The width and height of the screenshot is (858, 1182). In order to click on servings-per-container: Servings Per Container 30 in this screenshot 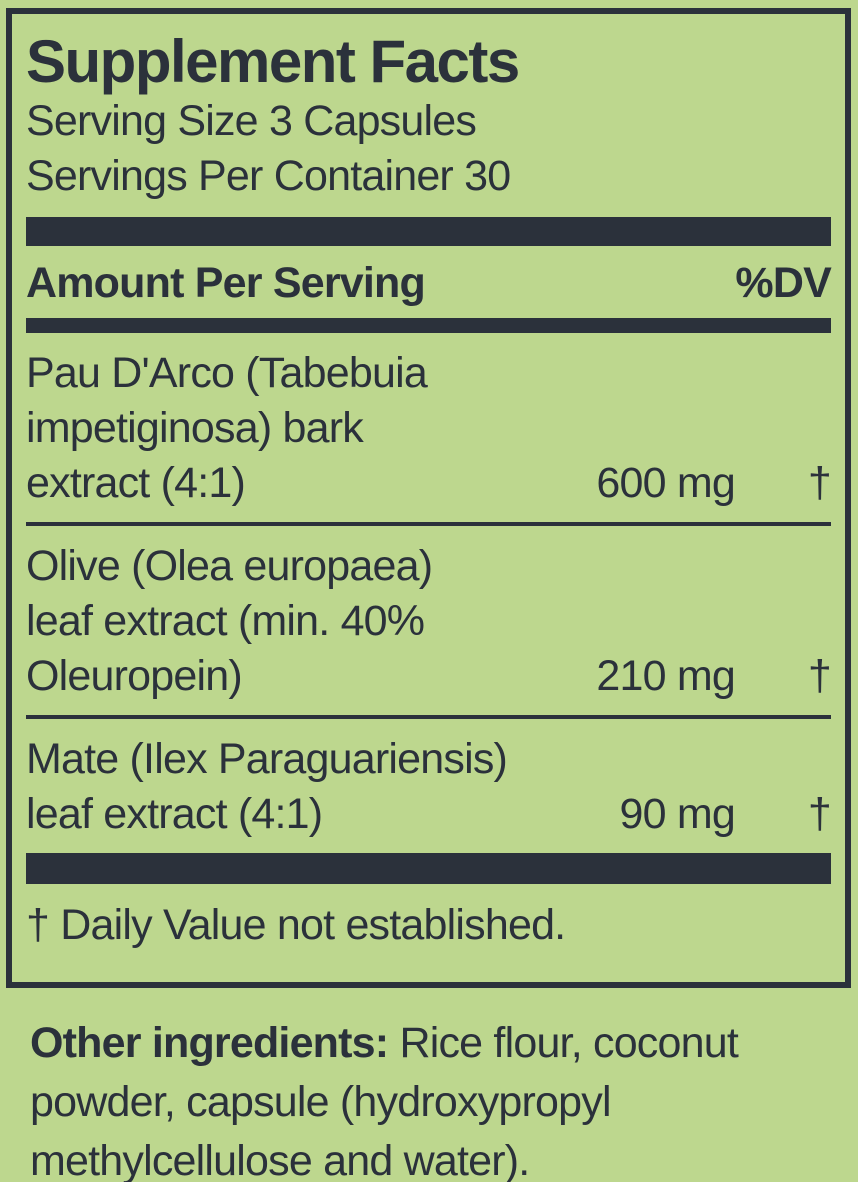, I will do `click(268, 176)`.